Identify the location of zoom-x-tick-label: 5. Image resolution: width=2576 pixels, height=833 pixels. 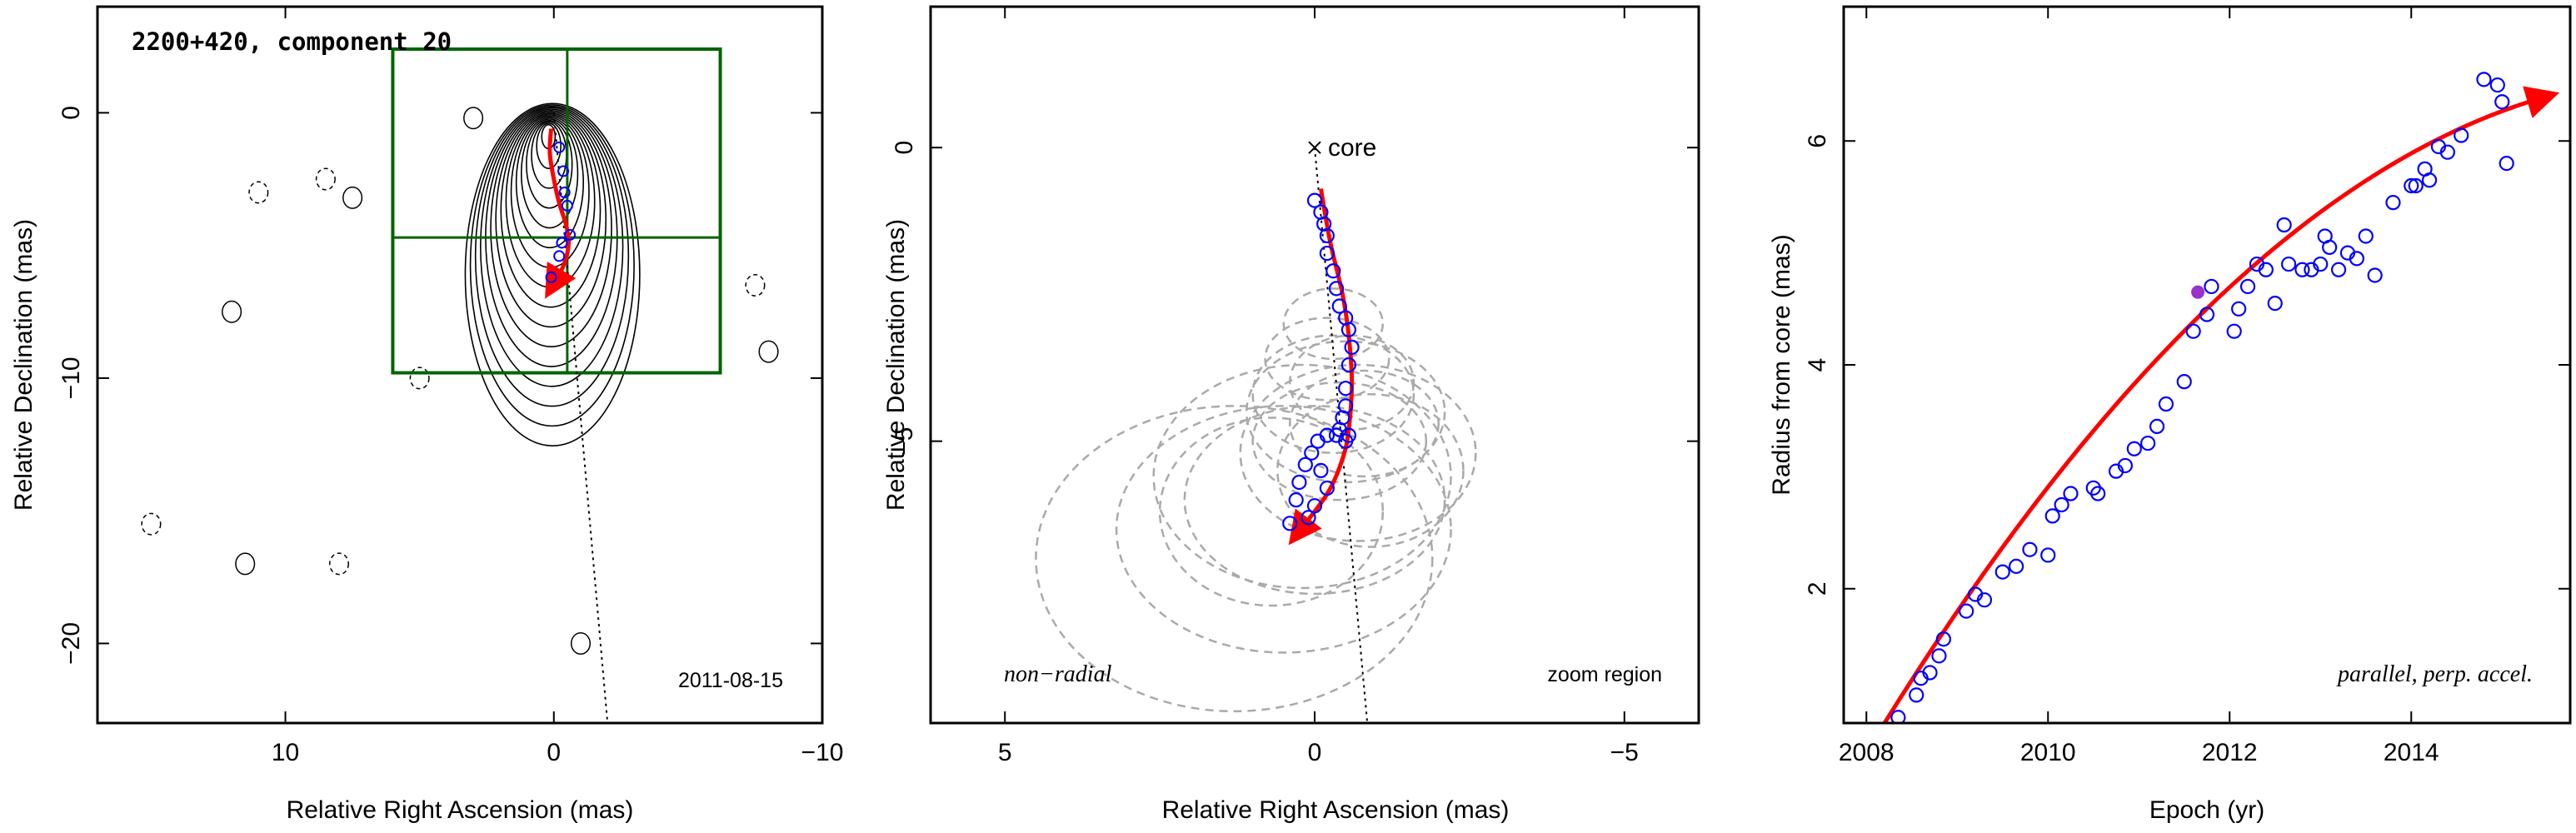
(1005, 752).